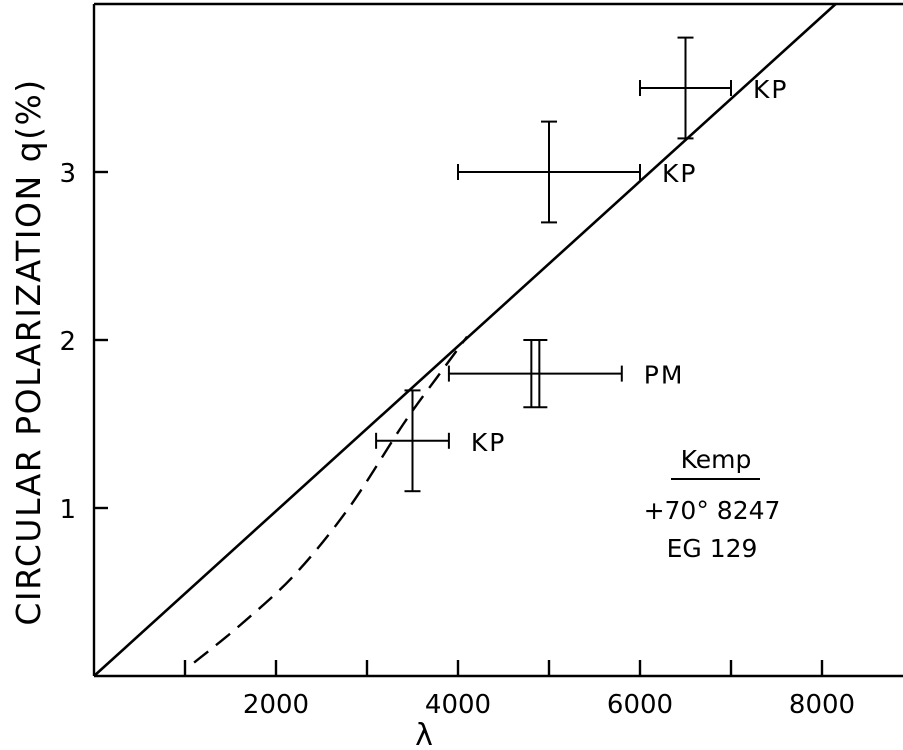 The height and width of the screenshot is (750, 903). Describe the element at coordinates (822, 705) in the screenshot. I see `x-tick-label: 8000` at that location.